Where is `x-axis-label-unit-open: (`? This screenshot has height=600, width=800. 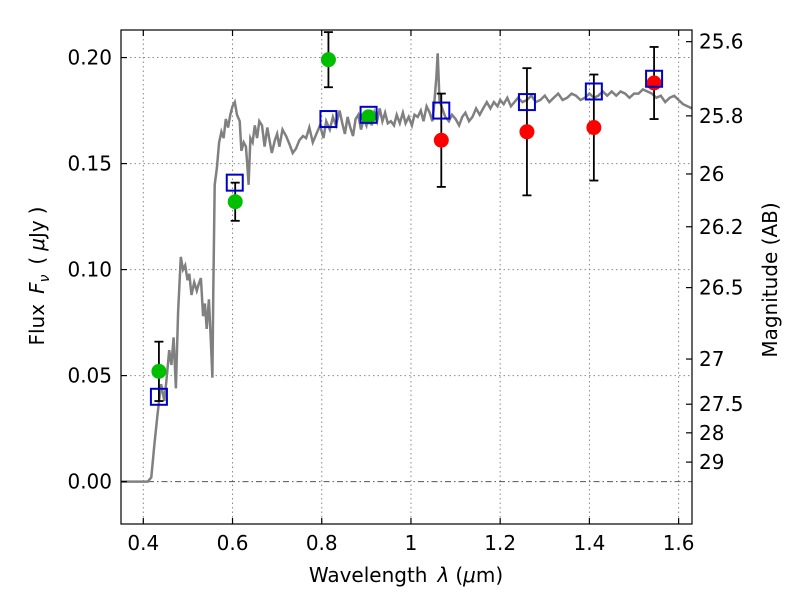 x-axis-label-unit-open: ( is located at coordinates (459, 575).